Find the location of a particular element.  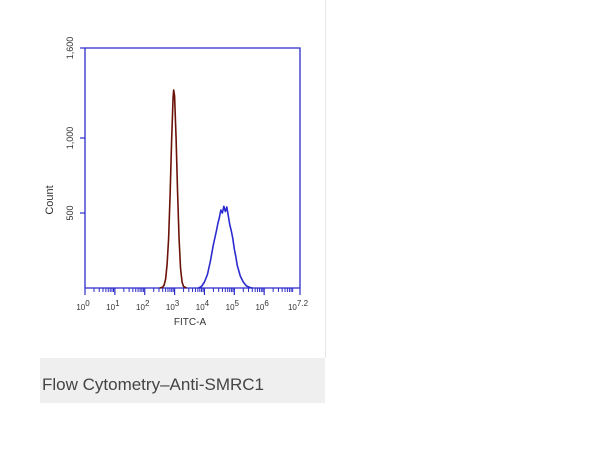

x-tick-exponent: 5 is located at coordinates (237, 303).